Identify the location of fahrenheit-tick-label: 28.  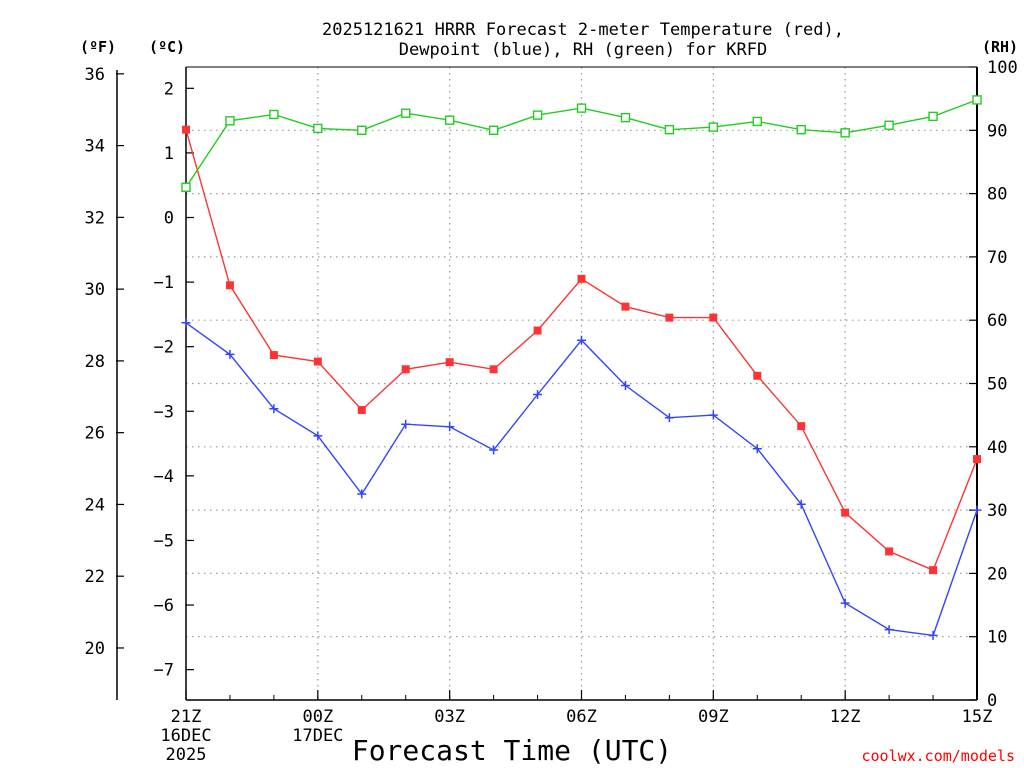
(95, 362).